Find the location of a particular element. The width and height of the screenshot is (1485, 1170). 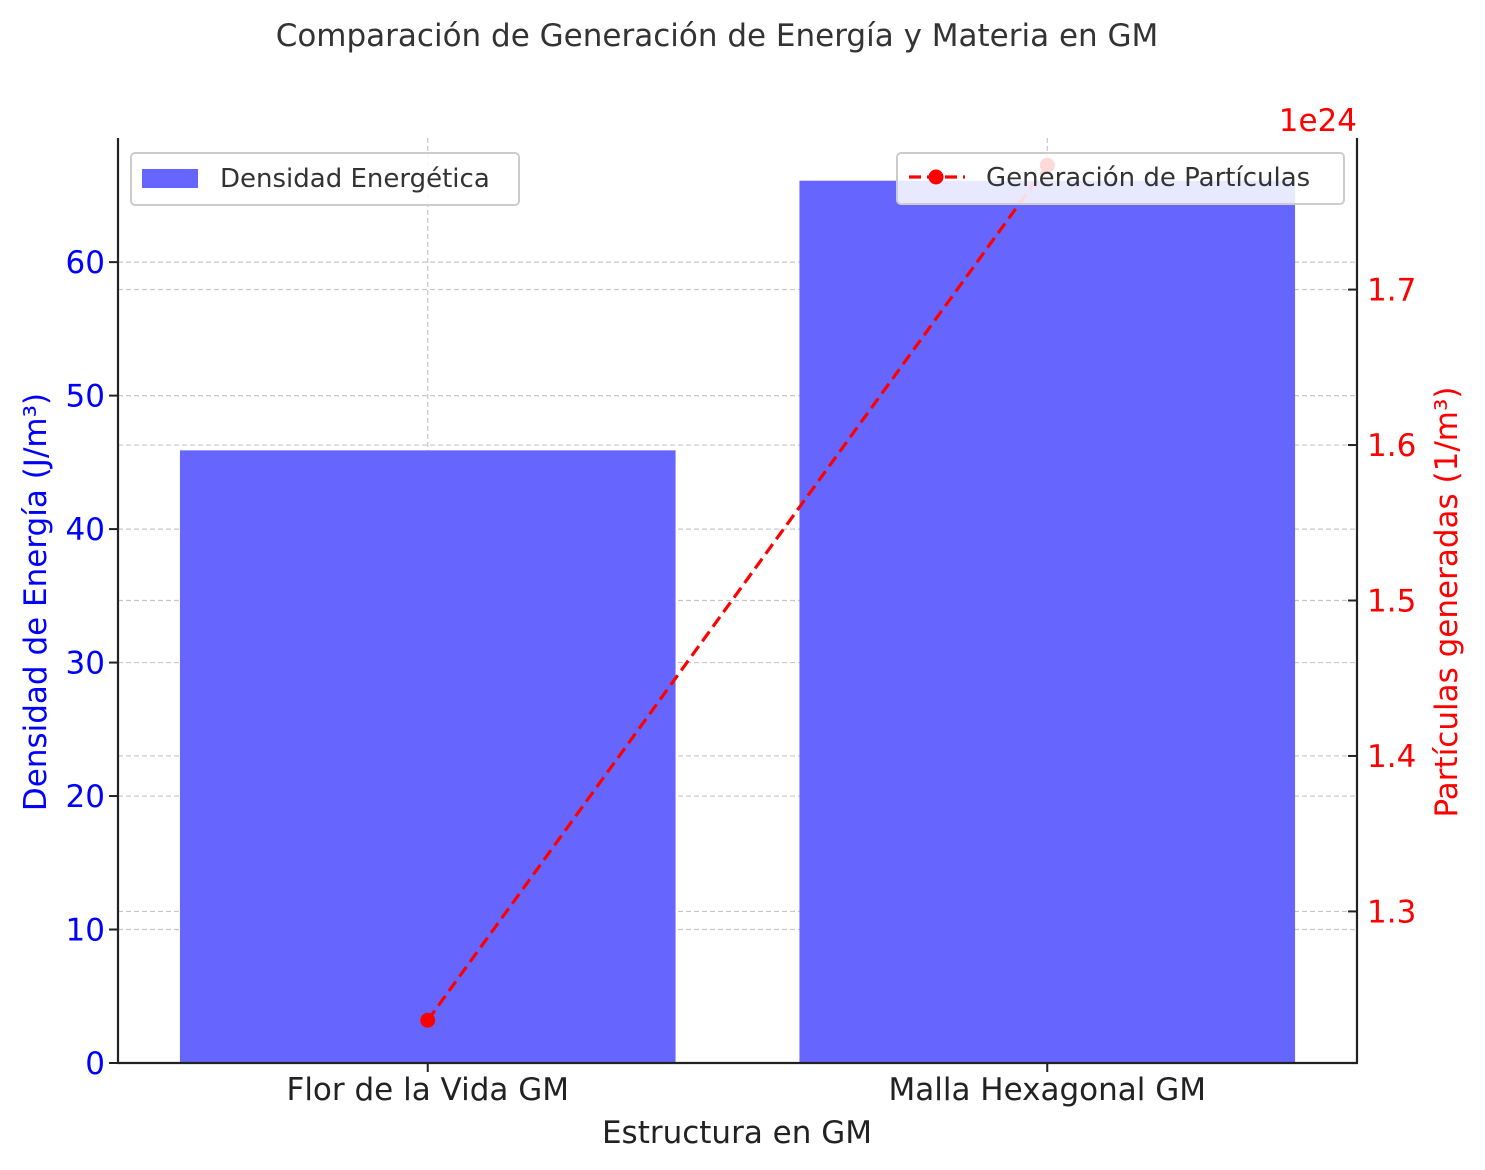

y-tick-label: 0 is located at coordinates (95, 1064).